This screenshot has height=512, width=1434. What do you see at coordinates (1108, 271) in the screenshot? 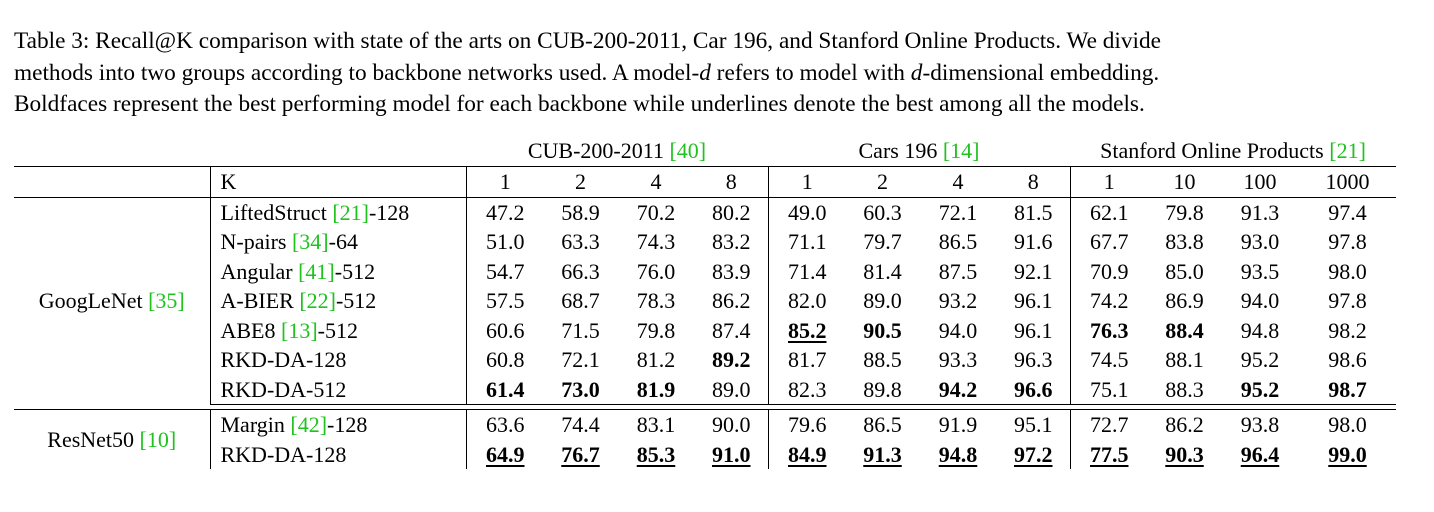
I see `recall-cell: 70.9` at bounding box center [1108, 271].